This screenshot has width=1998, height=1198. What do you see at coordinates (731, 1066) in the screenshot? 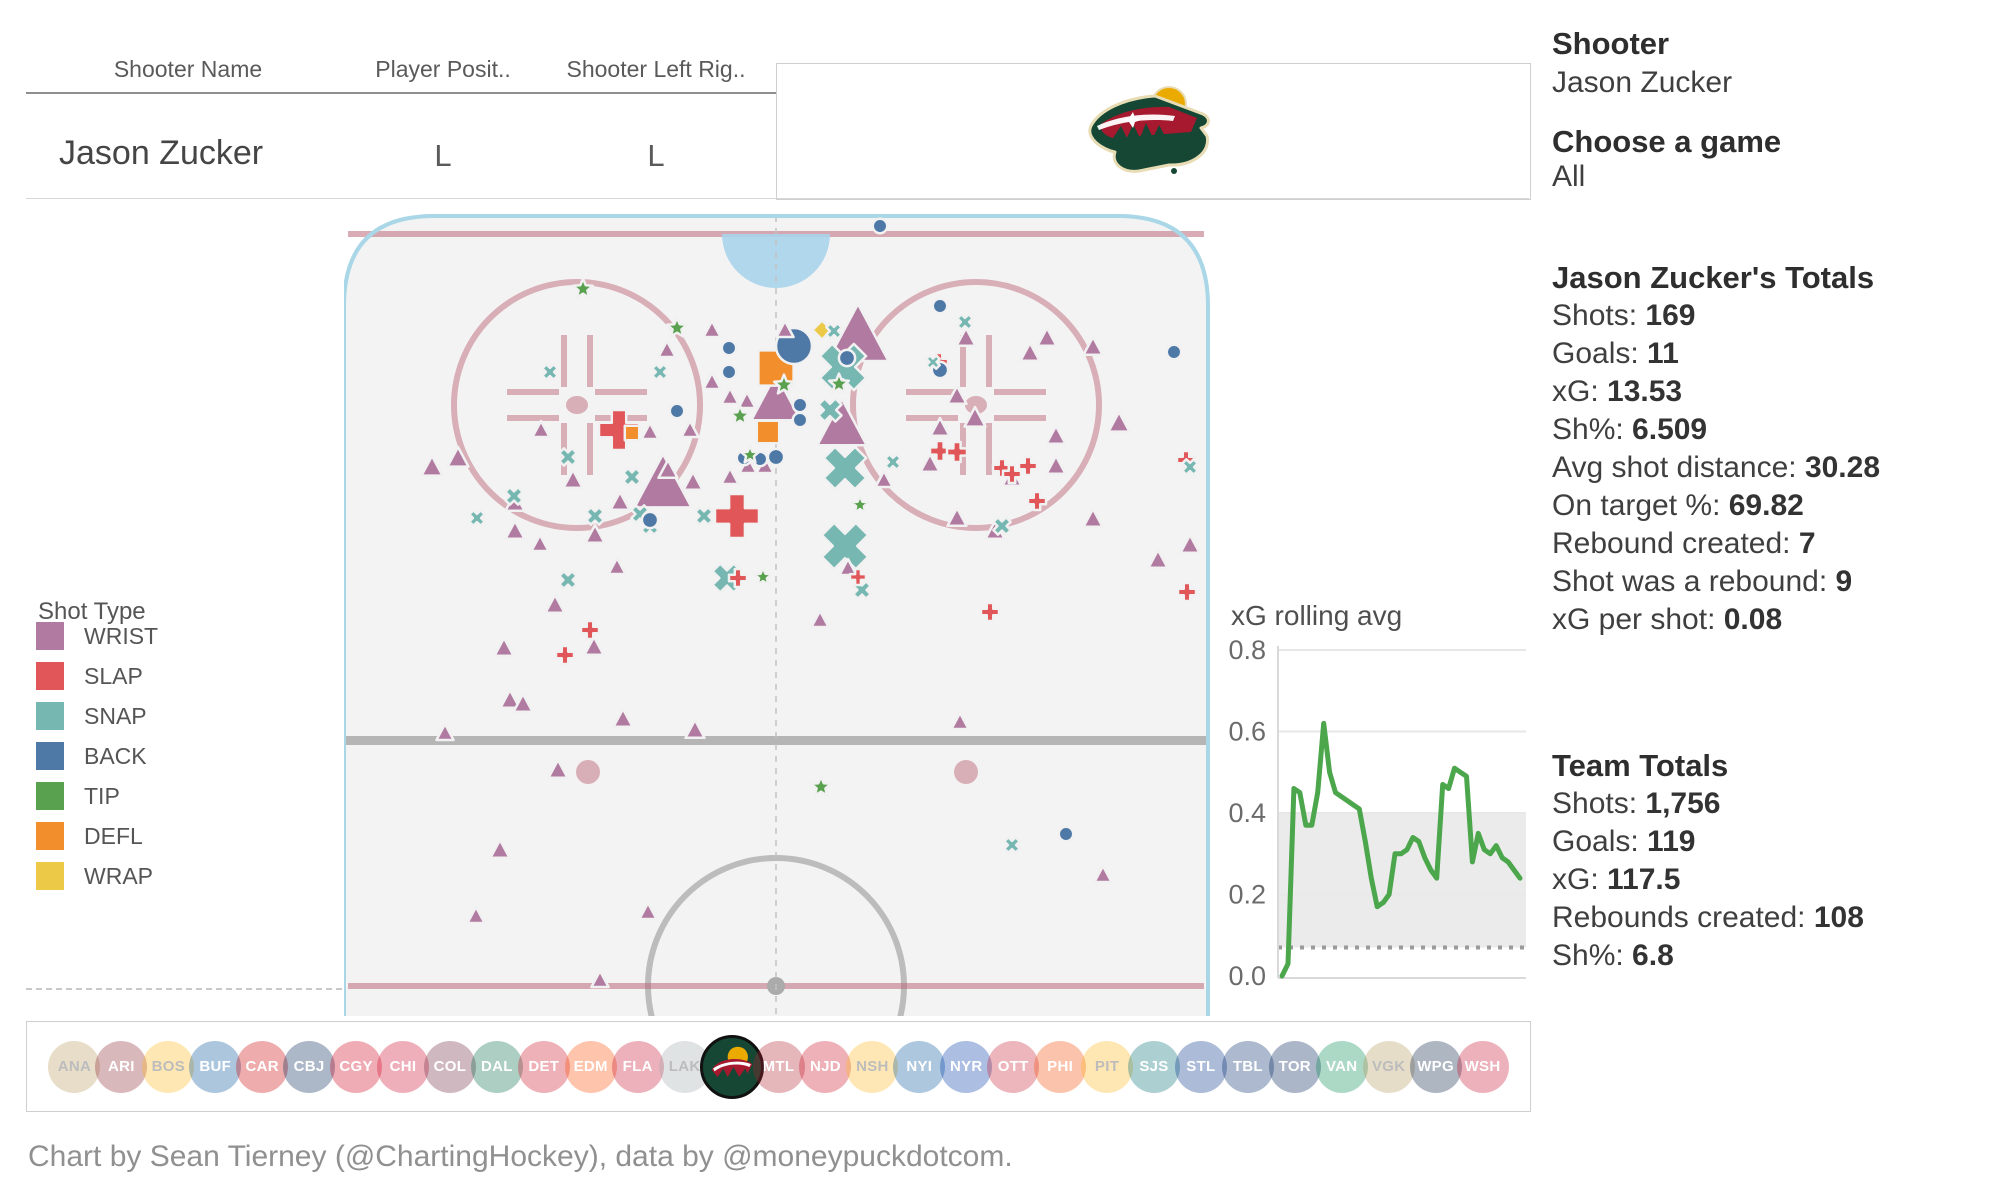
I see `team-logo-min-selected` at bounding box center [731, 1066].